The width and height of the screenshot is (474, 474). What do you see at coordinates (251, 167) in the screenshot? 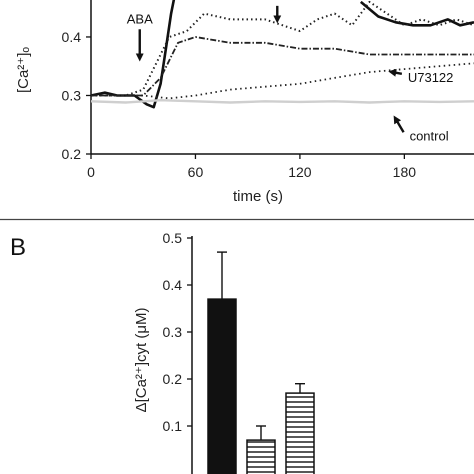
I see `x-ticks: 0 60 120 180` at bounding box center [251, 167].